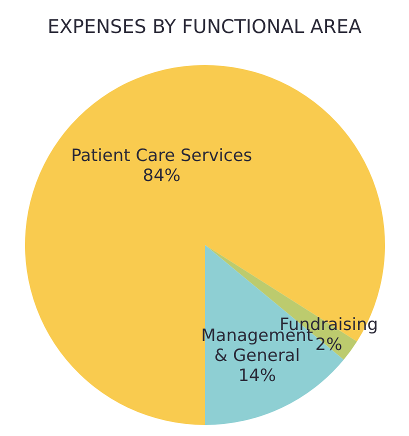 The image size is (409, 436). What do you see at coordinates (257, 376) in the screenshot?
I see `data-label: 14%` at bounding box center [257, 376].